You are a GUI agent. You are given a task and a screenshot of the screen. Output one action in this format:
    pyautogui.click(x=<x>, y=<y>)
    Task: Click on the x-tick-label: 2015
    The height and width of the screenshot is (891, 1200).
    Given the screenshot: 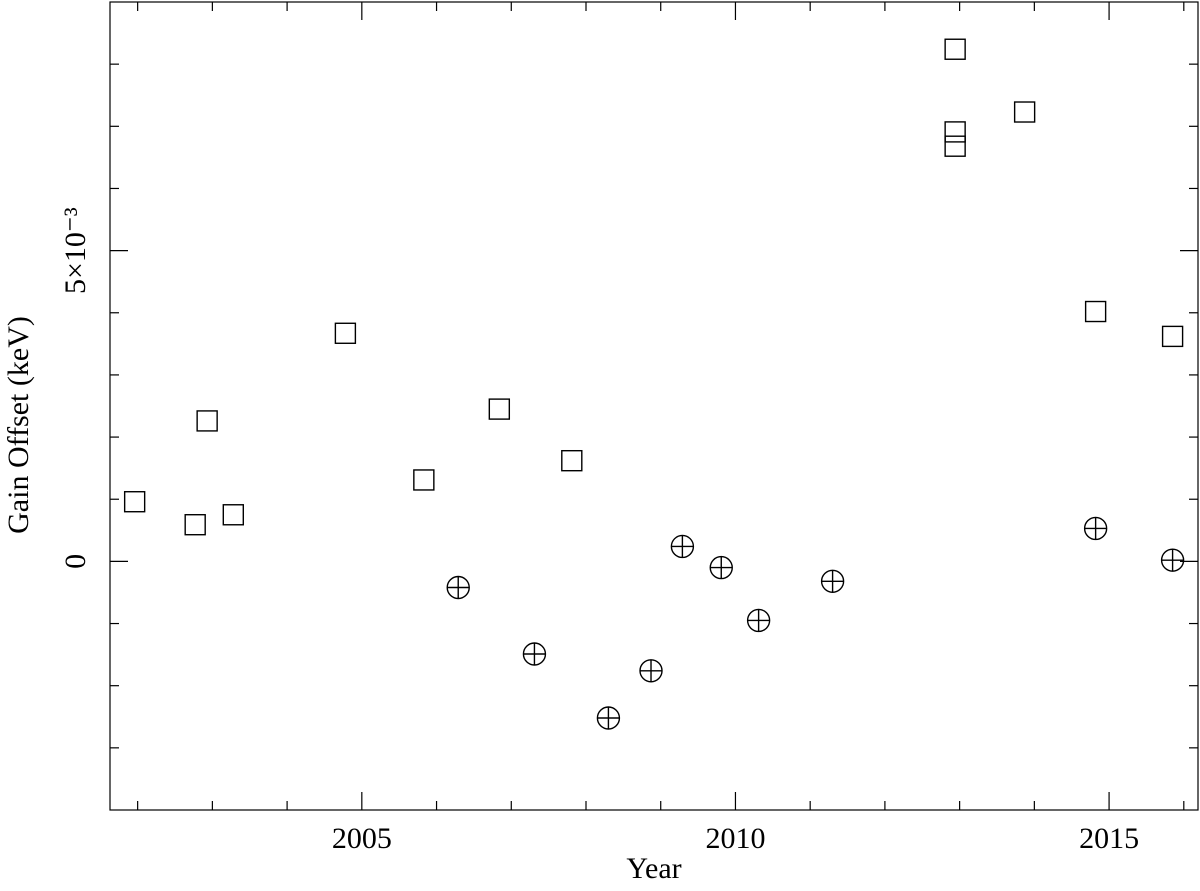 What is the action you would take?
    pyautogui.click(x=1109, y=838)
    